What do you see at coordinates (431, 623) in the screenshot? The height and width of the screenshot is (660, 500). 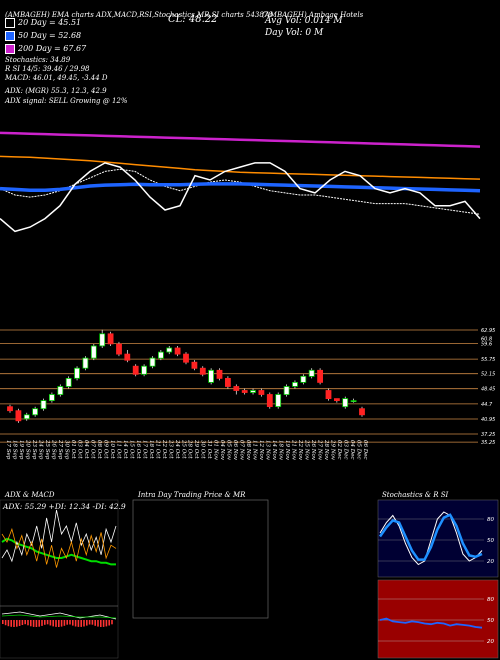 I see `rsi-line` at bounding box center [431, 623].